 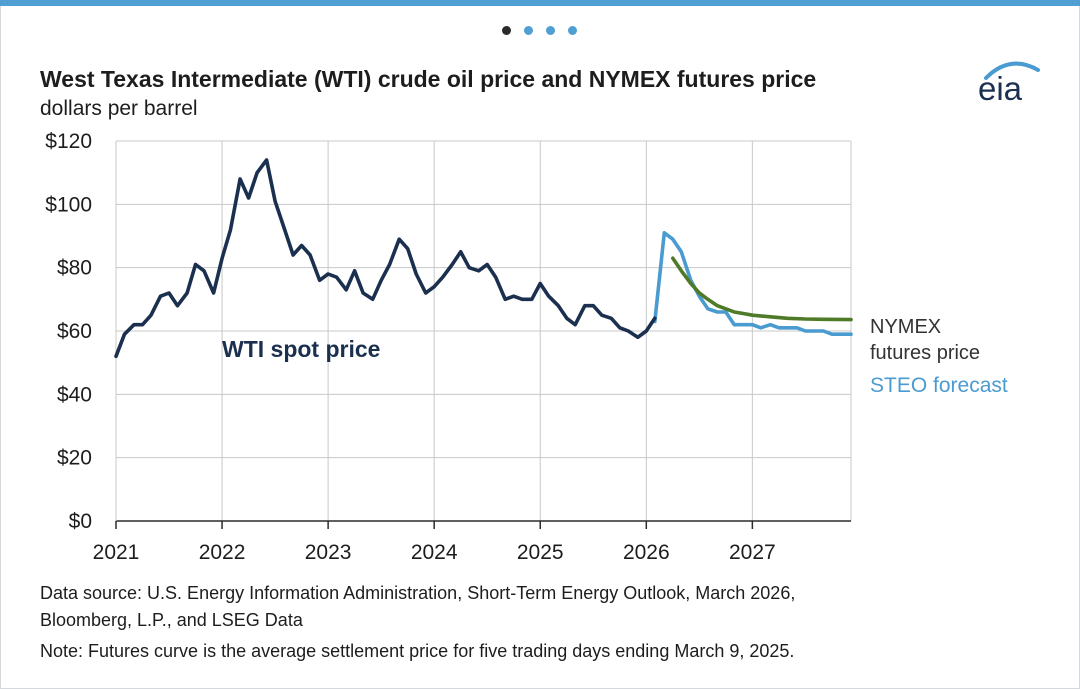 I want to click on y-tick-label-60: $60, so click(x=74, y=331).